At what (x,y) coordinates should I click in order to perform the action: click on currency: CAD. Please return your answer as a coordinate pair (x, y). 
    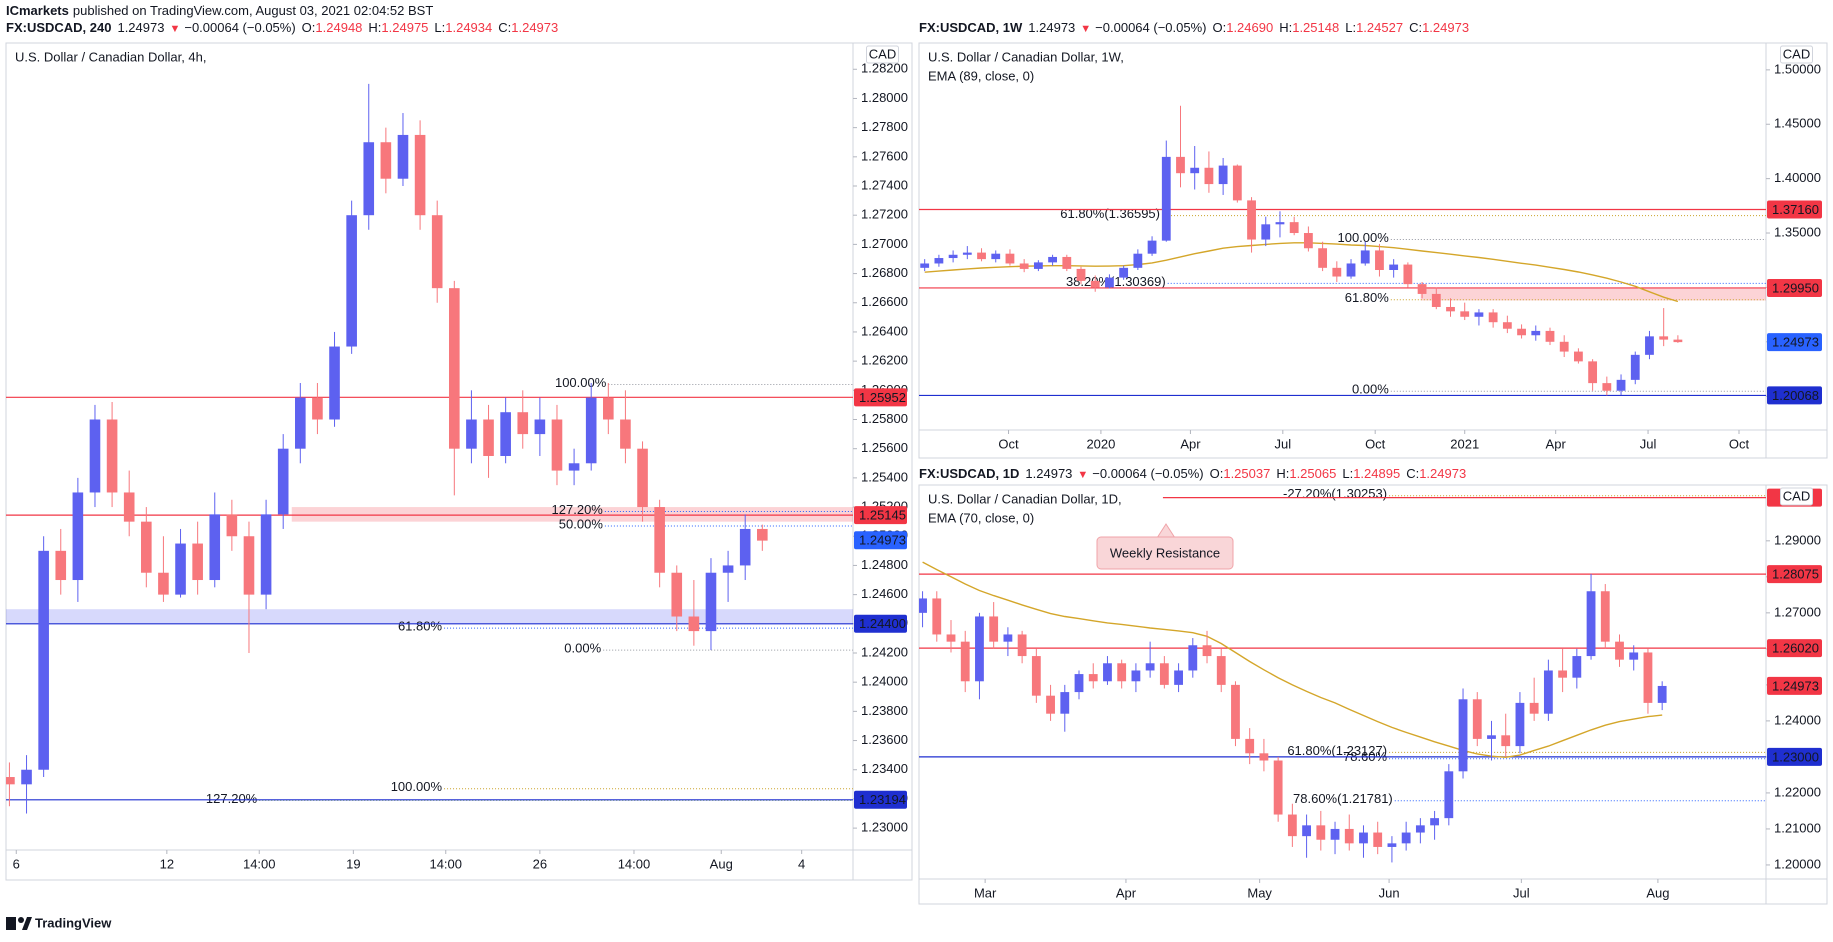
    Looking at the image, I should click on (882, 53).